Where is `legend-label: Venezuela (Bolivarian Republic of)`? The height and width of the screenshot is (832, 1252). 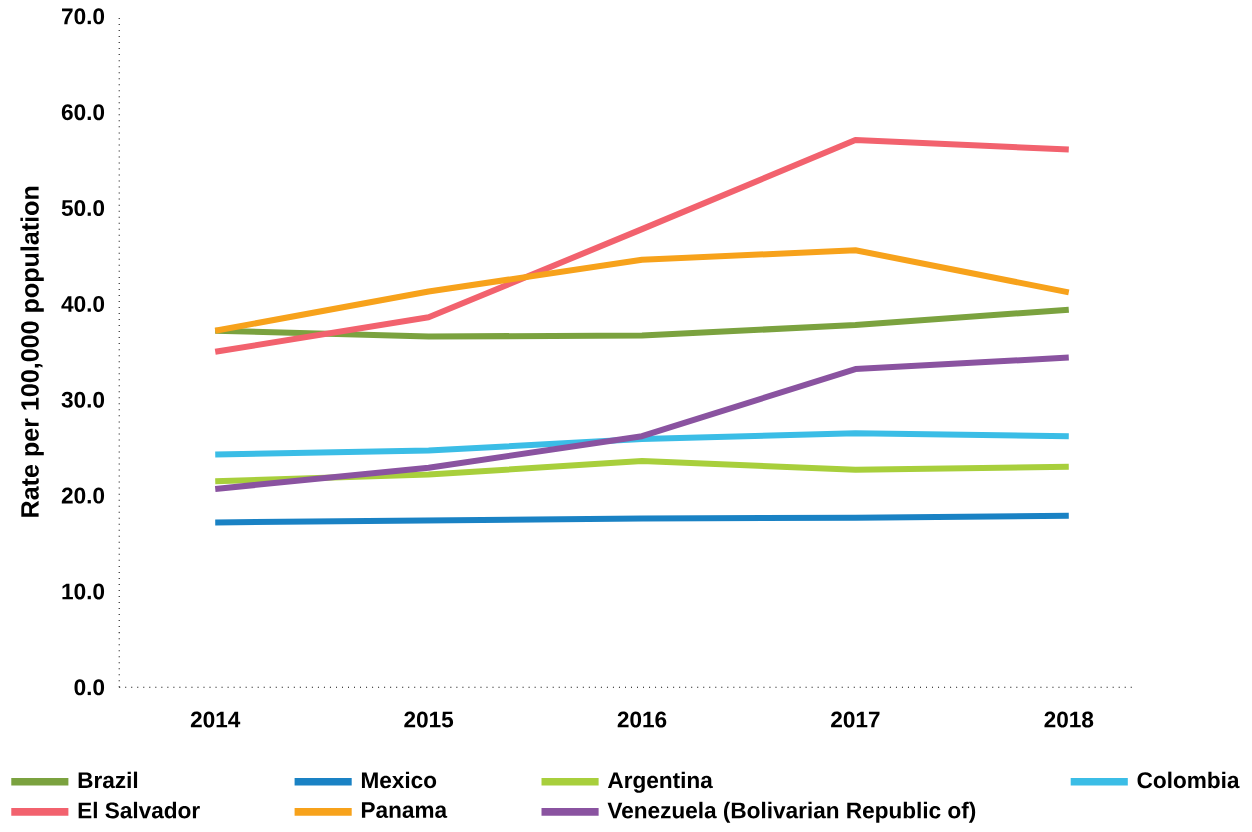 legend-label: Venezuela (Bolivarian Republic of) is located at coordinates (791, 812).